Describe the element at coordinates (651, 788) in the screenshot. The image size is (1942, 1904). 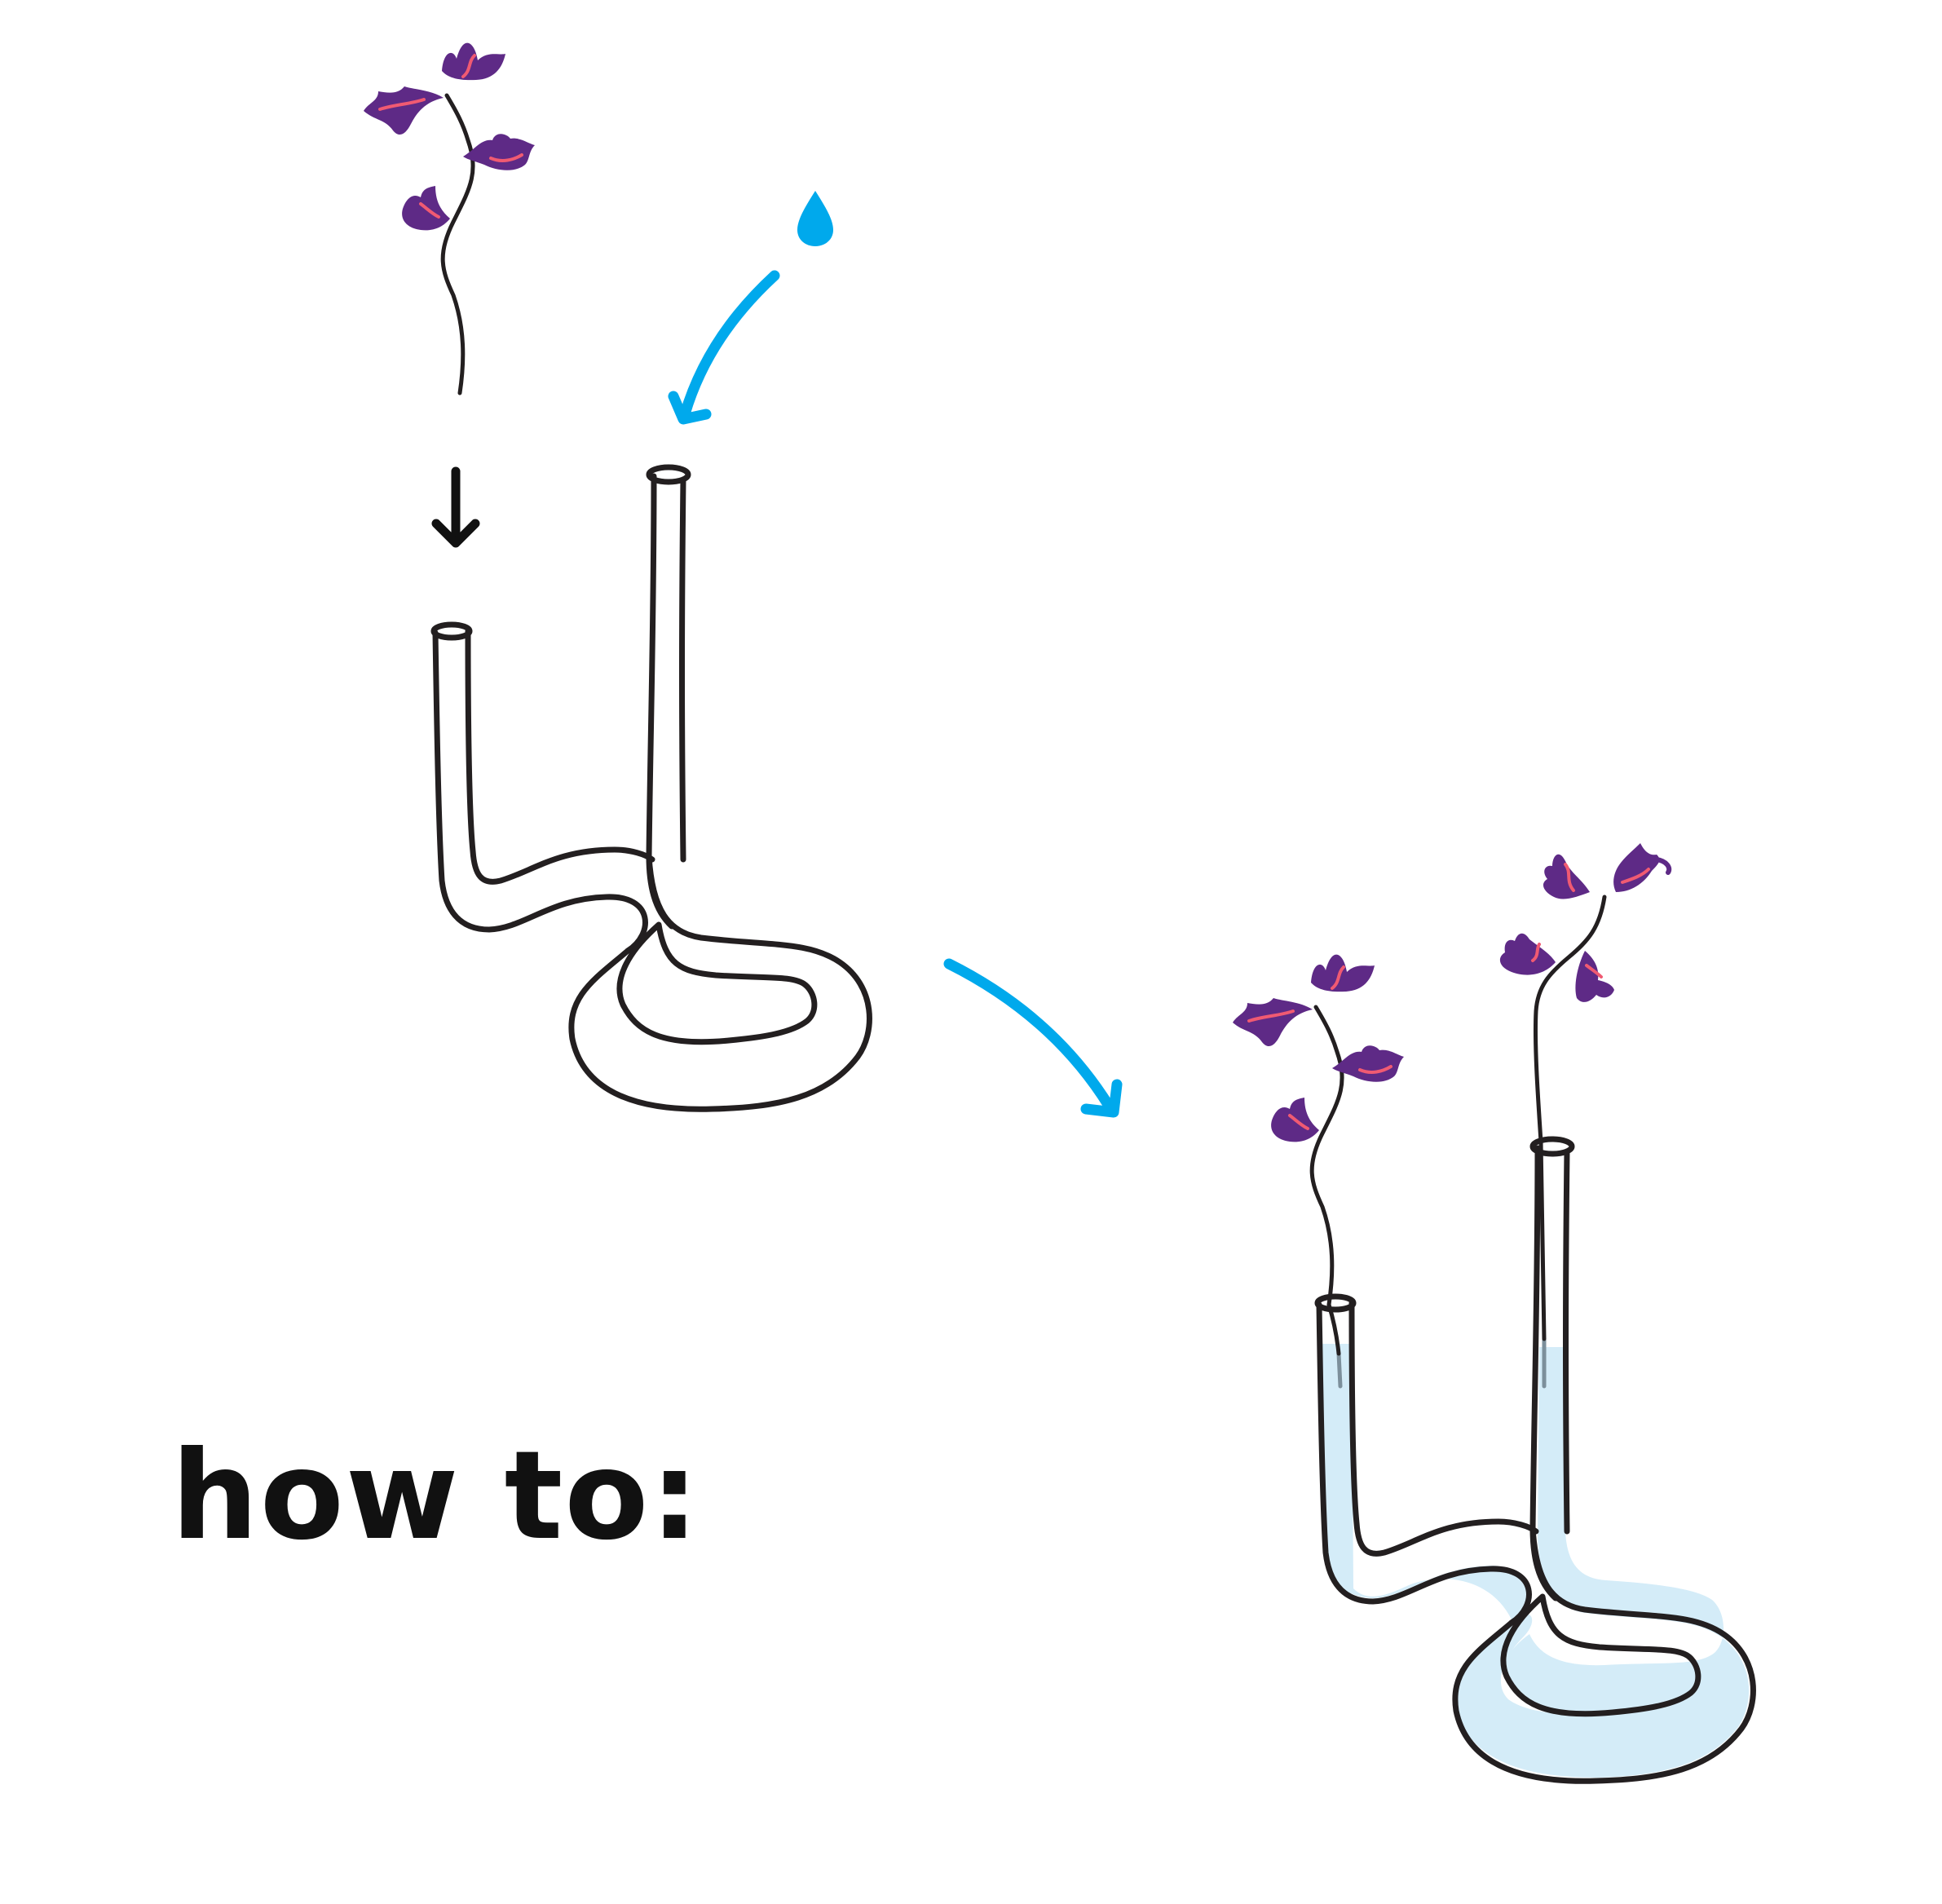
I see `empty-vase` at that location.